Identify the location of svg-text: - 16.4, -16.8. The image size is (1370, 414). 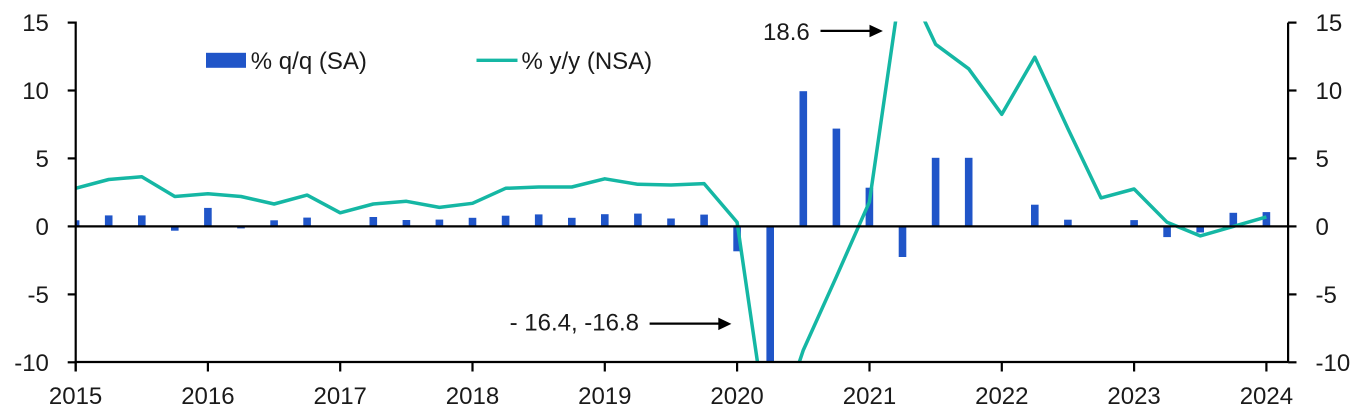
(574, 323).